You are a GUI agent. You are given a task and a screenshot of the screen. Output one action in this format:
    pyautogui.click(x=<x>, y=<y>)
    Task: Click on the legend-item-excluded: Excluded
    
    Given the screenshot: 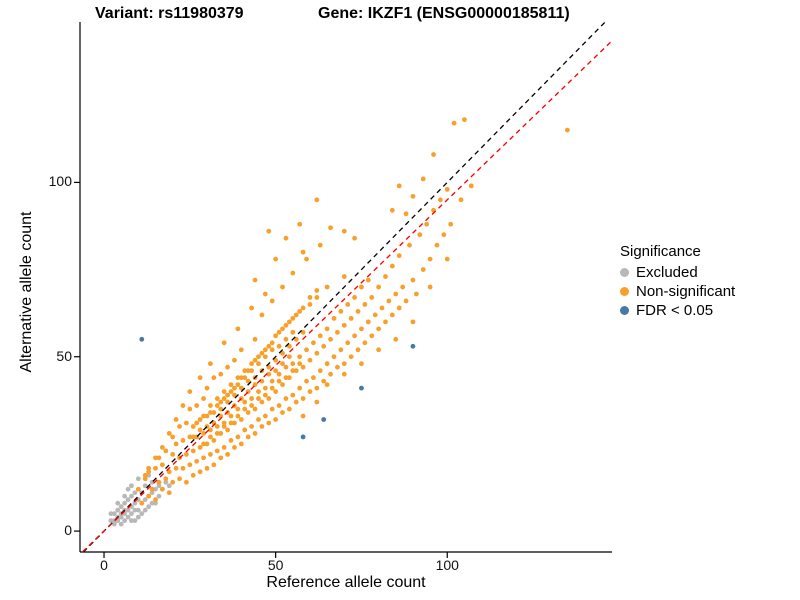 What is the action you would take?
    pyautogui.click(x=677, y=272)
    